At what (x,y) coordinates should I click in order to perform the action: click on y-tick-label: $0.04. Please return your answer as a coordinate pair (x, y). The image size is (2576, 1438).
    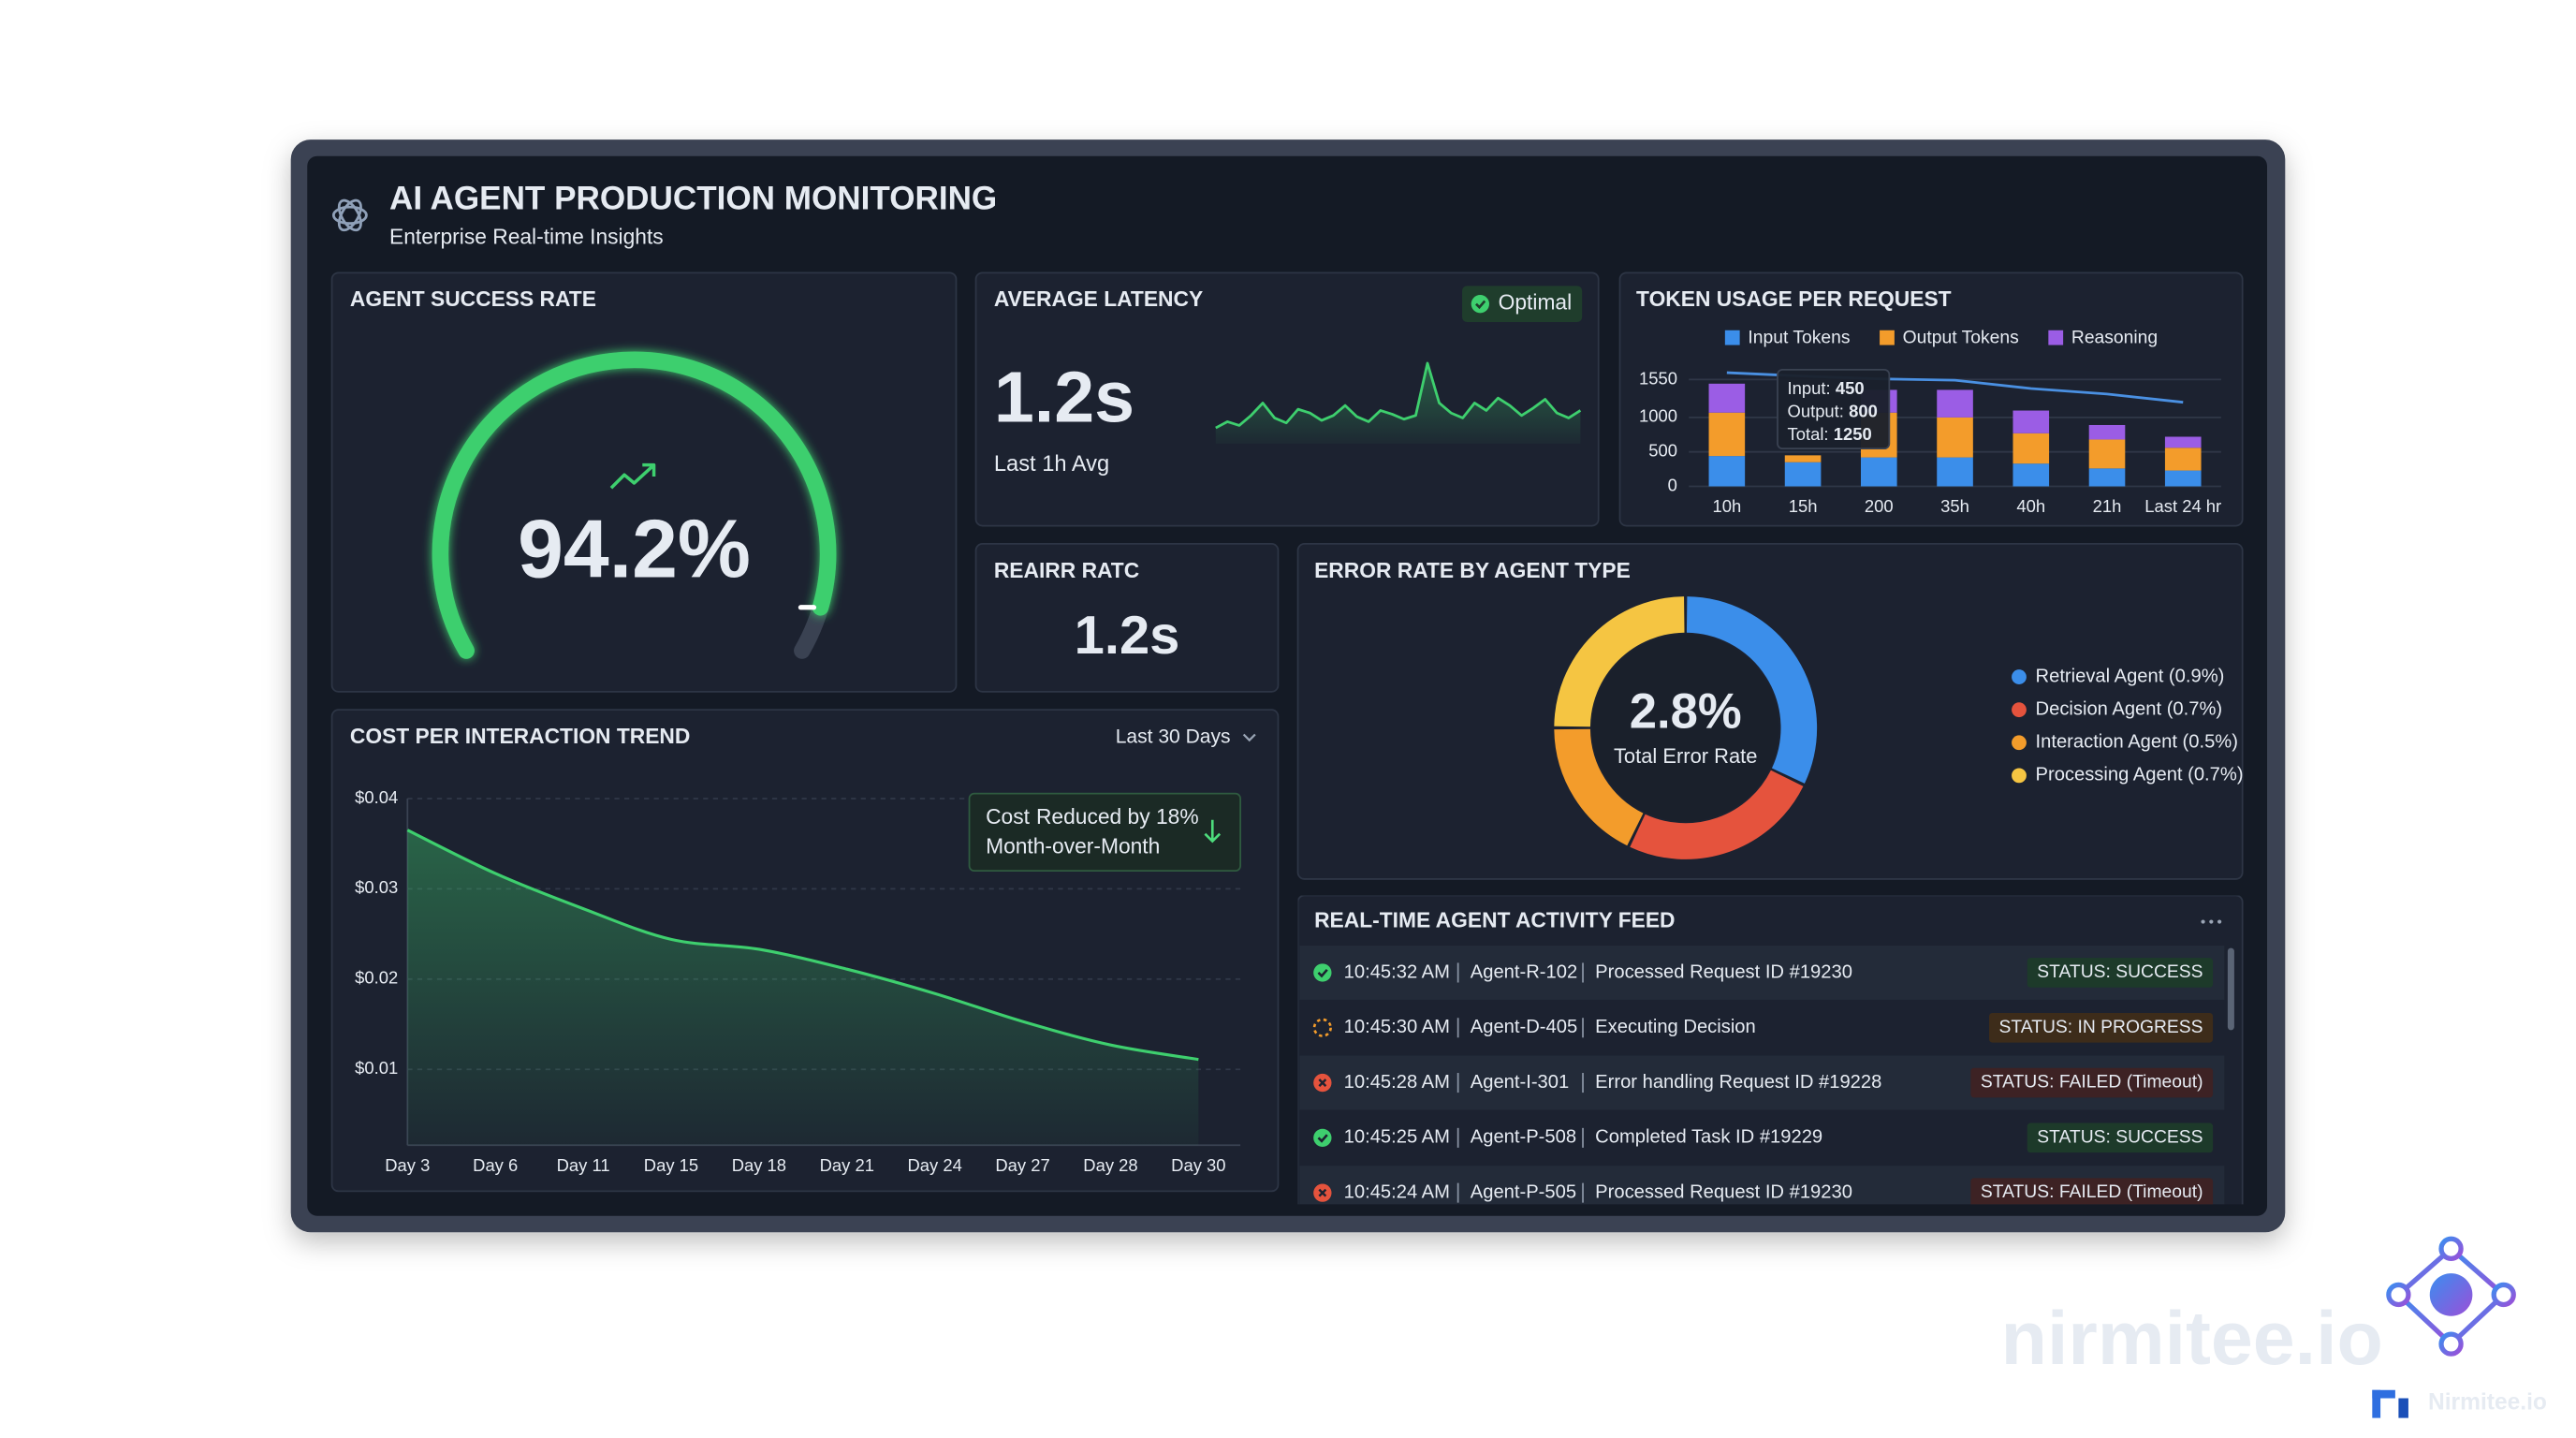
    Looking at the image, I should click on (376, 797).